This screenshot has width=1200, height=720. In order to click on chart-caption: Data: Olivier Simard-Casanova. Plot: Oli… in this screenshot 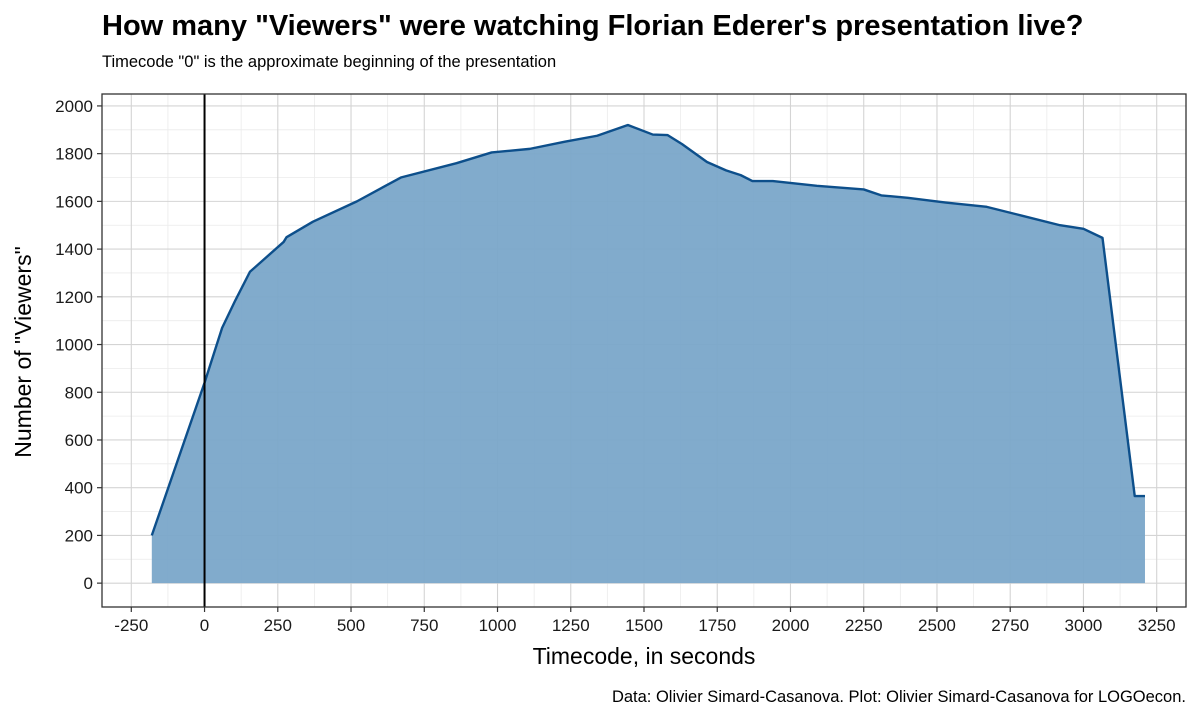, I will do `click(898, 697)`.